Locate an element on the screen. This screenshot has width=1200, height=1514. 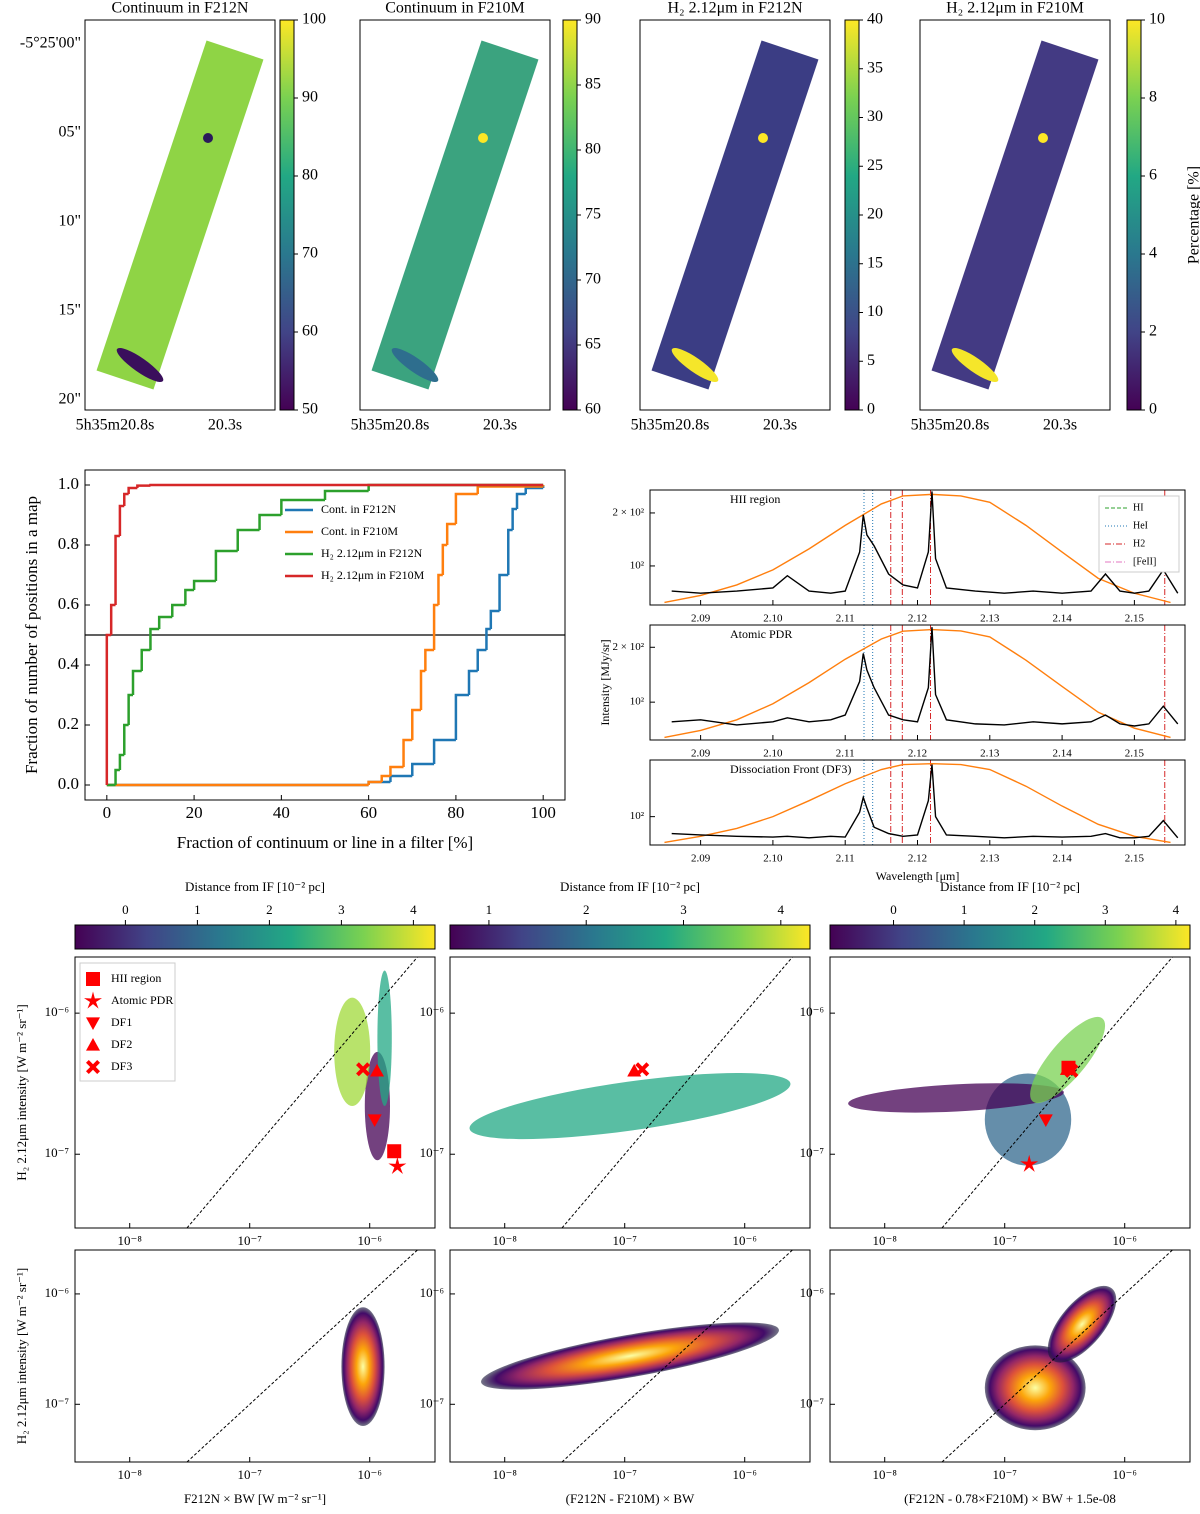
map-strip is located at coordinates (1015, 215).